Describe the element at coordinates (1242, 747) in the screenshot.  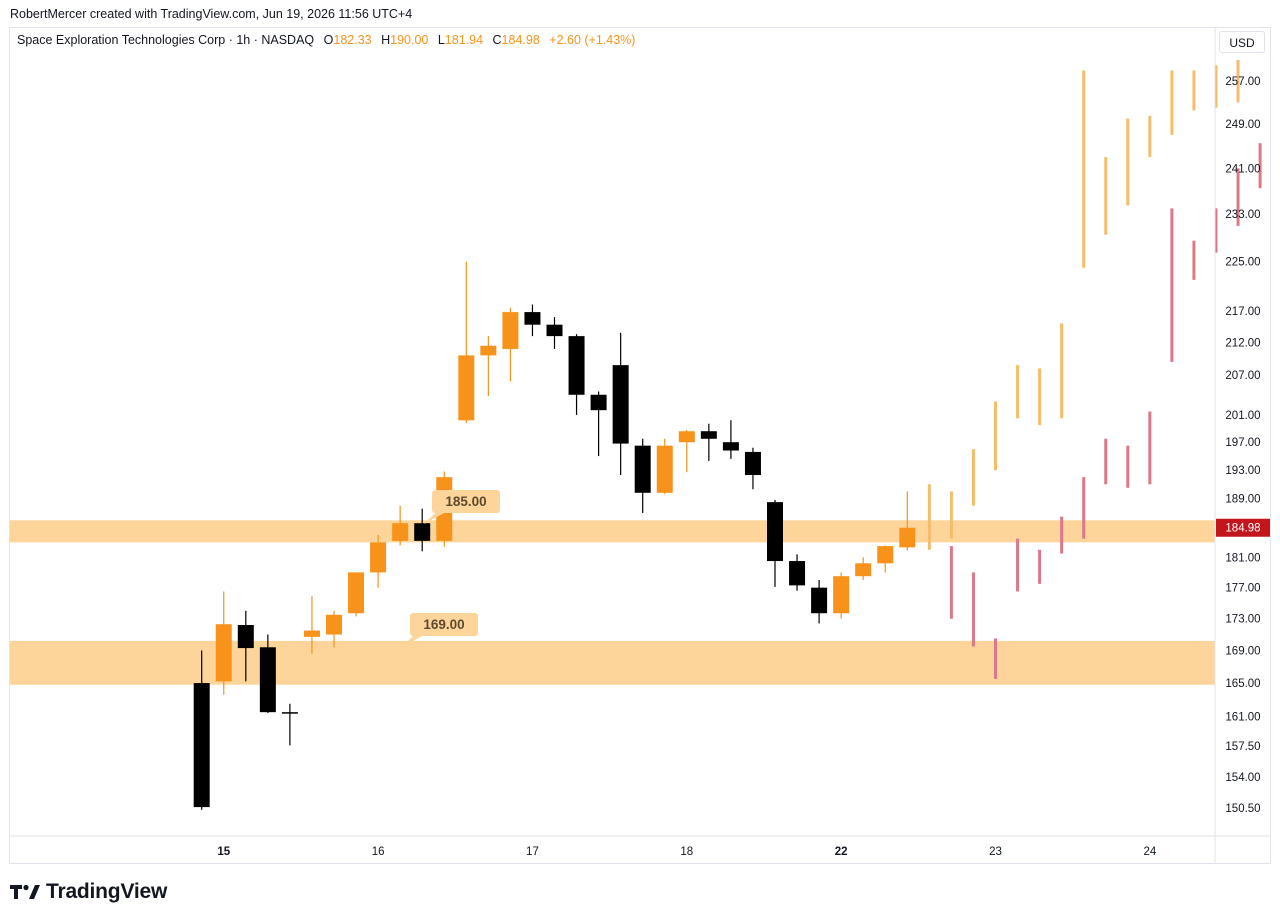
I see `price-tick-label: 157.50` at that location.